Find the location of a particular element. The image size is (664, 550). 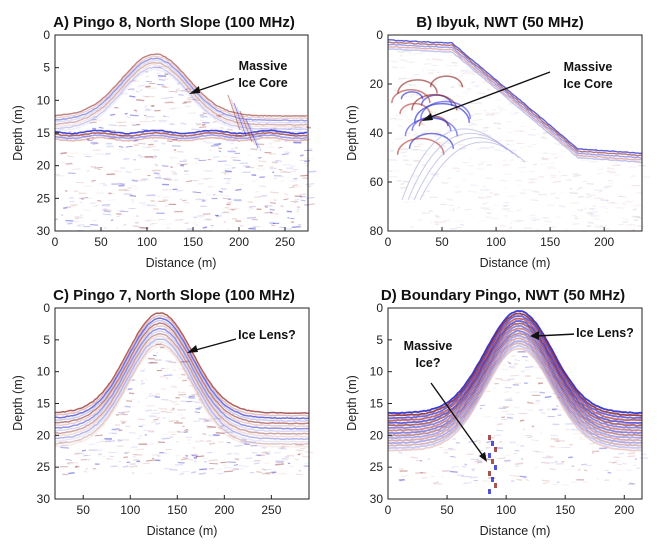

y-tick-label: 15 is located at coordinates (44, 404).